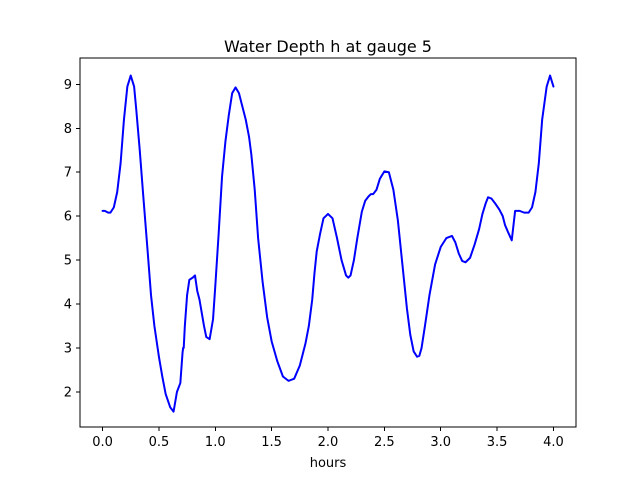 The height and width of the screenshot is (480, 640). I want to click on x-tick-label: 1.5, so click(271, 442).